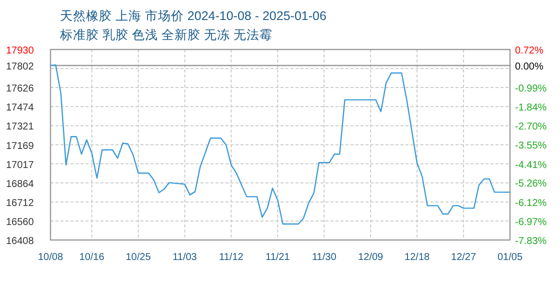  What do you see at coordinates (531, 165) in the screenshot?
I see `y2-tick-label: -4.41%` at bounding box center [531, 165].